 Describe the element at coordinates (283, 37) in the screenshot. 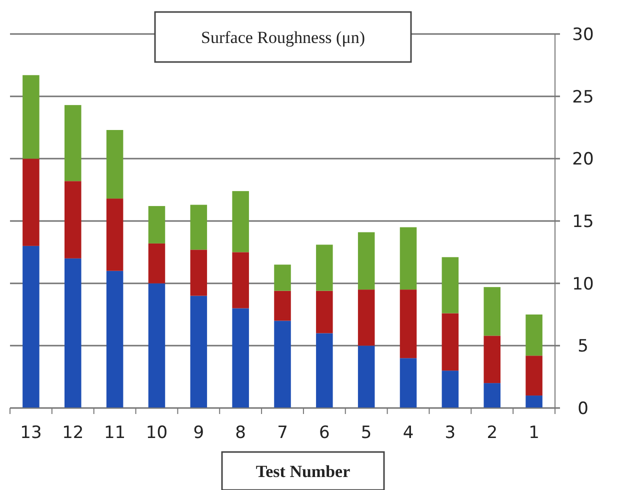

I see `chart-title: Surface Roughness (μn)` at that location.